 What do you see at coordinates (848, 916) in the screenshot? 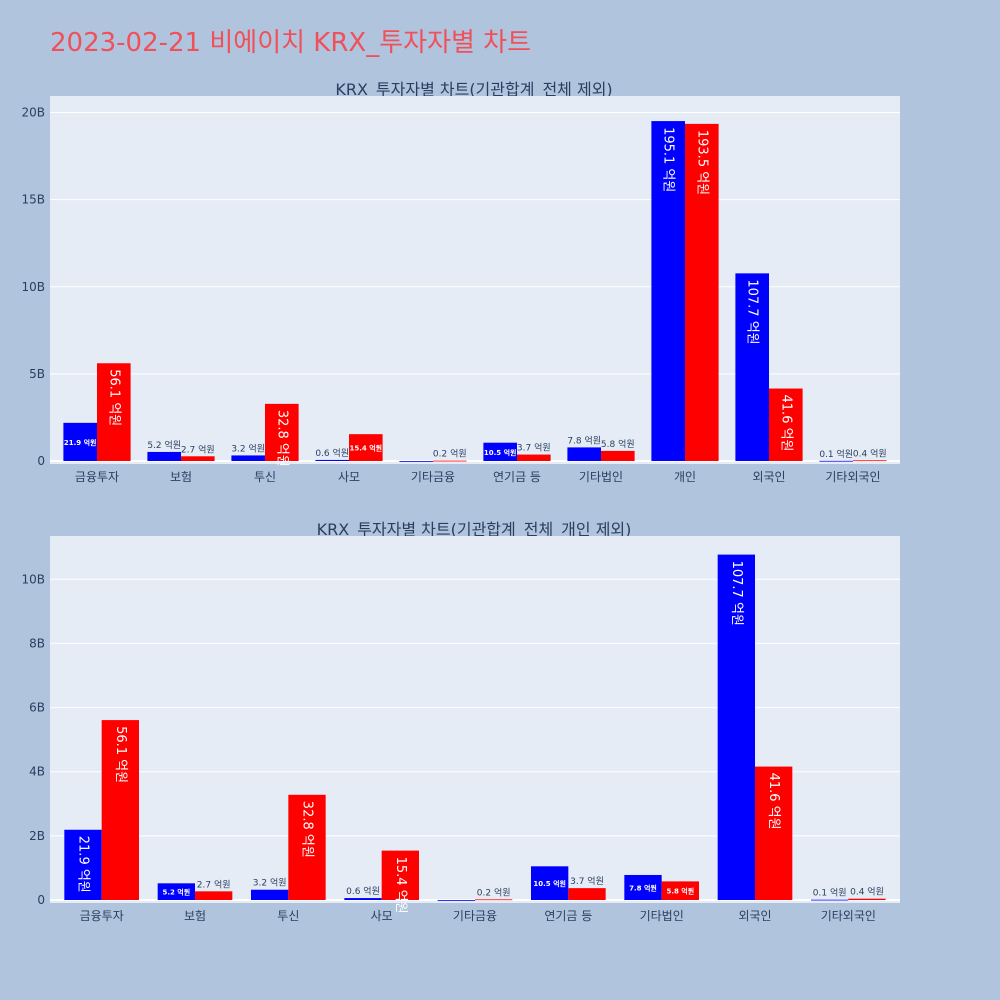
I see `x-tick-label: 기타외국인` at bounding box center [848, 916].